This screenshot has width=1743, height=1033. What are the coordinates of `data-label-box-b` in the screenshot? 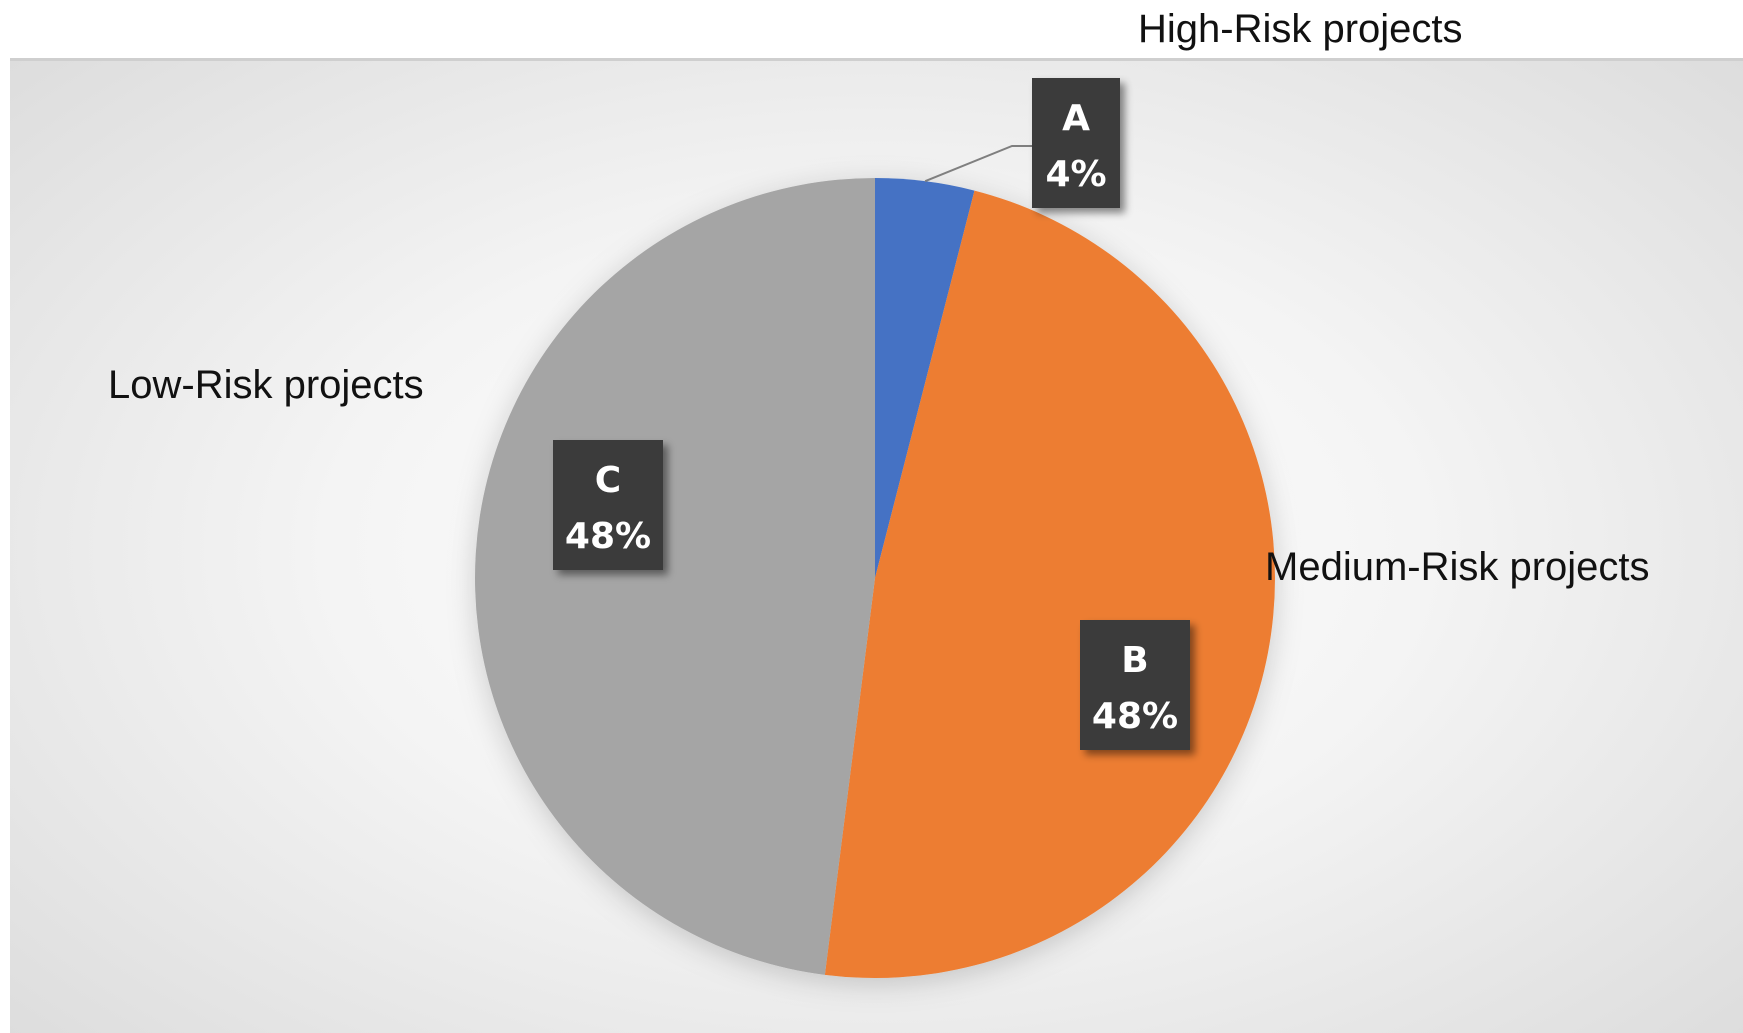 It's located at (1135, 685).